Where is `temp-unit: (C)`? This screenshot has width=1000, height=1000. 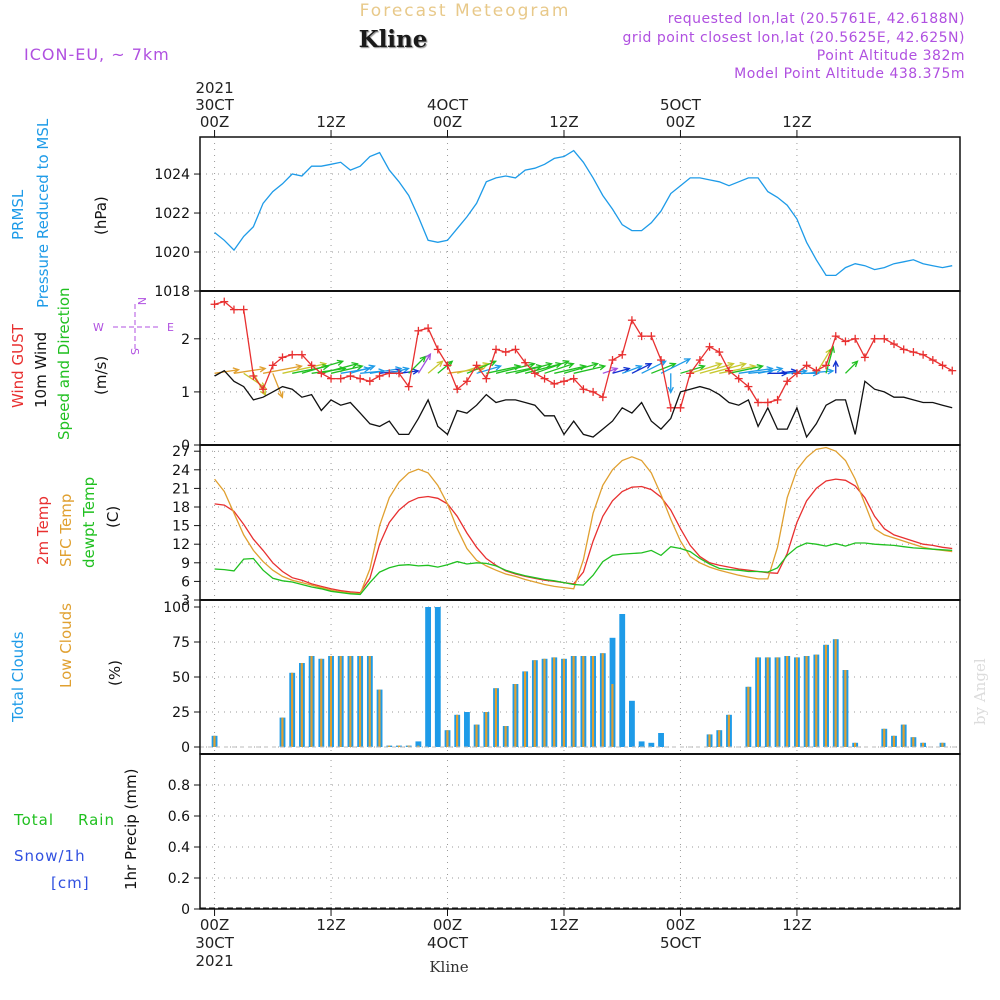
temp-unit: (C) is located at coordinates (113, 517).